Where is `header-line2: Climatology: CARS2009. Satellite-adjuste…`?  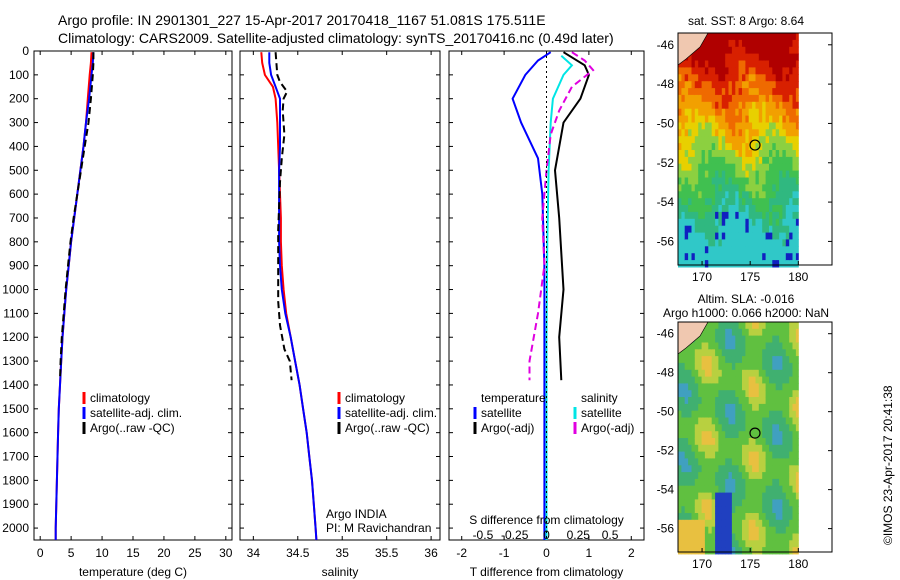 header-line2: Climatology: CARS2009. Satellite-adjuste… is located at coordinates (336, 38).